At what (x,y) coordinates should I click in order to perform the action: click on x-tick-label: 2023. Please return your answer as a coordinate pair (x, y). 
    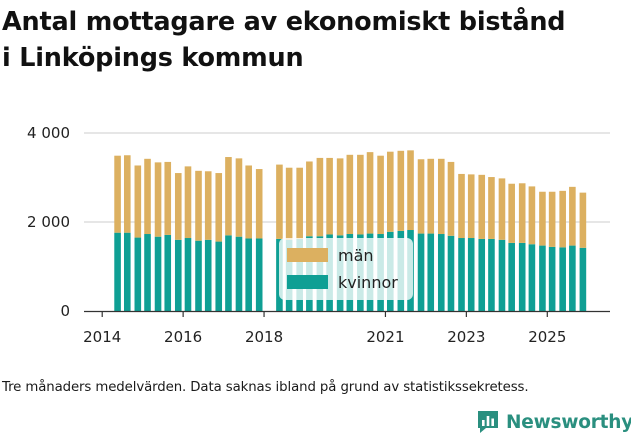
    Looking at the image, I should click on (466, 337).